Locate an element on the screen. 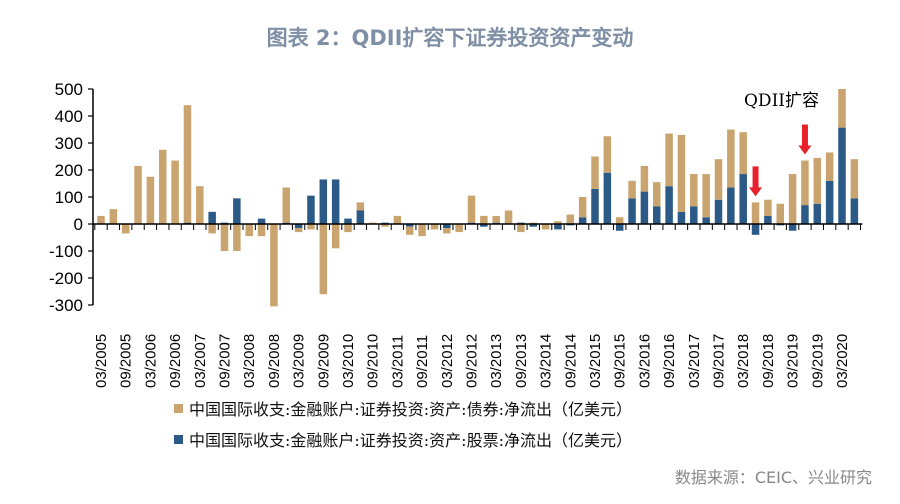 The image size is (900, 504). legend-item-bonds: 中国国际收支:金融账户:证券投资:资产:债券:净流出（亿美元） is located at coordinates (403, 408).